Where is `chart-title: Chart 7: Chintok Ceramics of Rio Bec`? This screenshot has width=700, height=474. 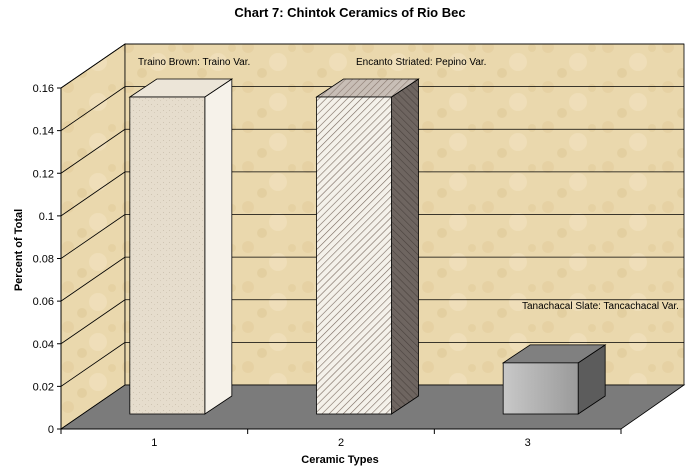
chart-title: Chart 7: Chintok Ceramics of Rio Bec is located at coordinates (349, 12).